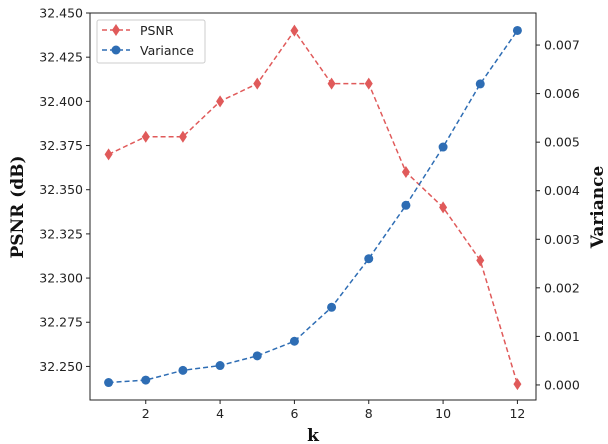  I want to click on y2-tick-label: 0.000, so click(562, 384).